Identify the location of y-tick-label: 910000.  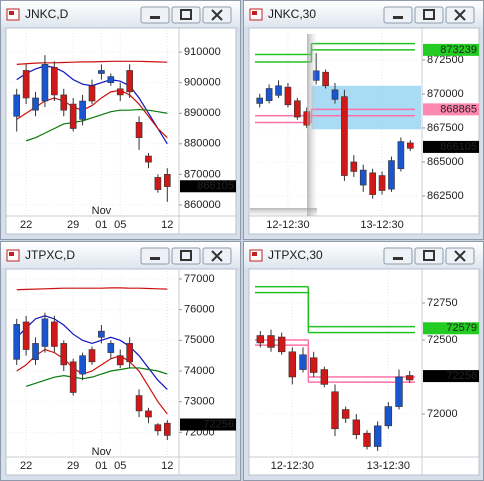
(202, 52).